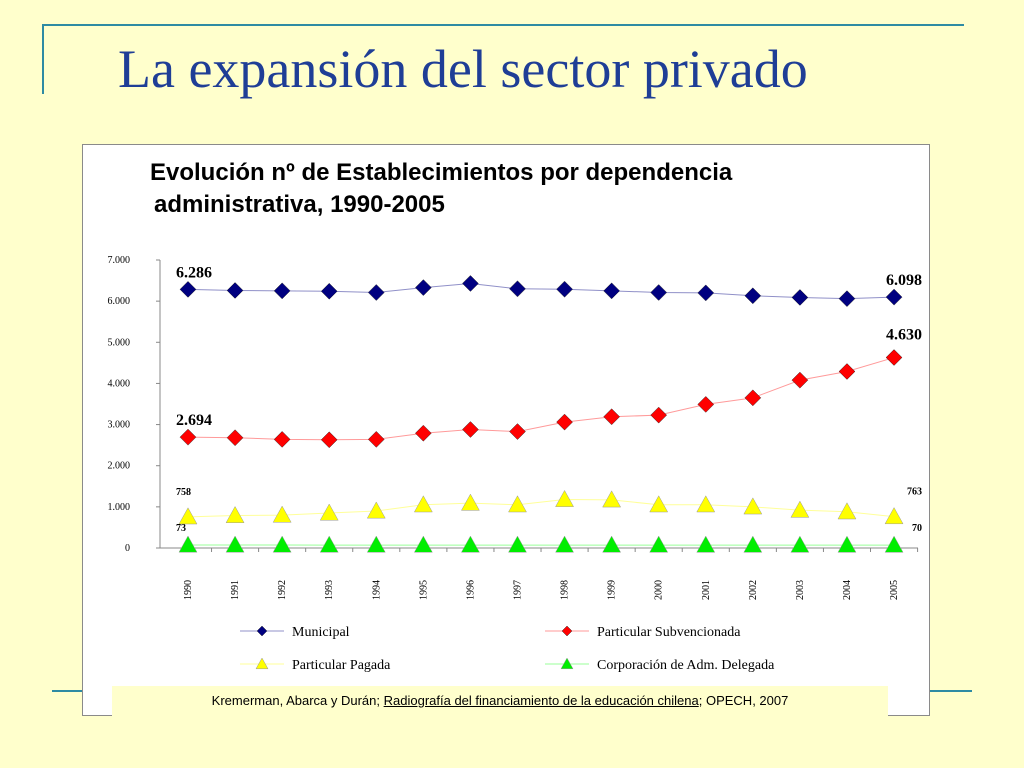 The image size is (1024, 768). What do you see at coordinates (706, 590) in the screenshot?
I see `x-tick-label: 2001` at bounding box center [706, 590].